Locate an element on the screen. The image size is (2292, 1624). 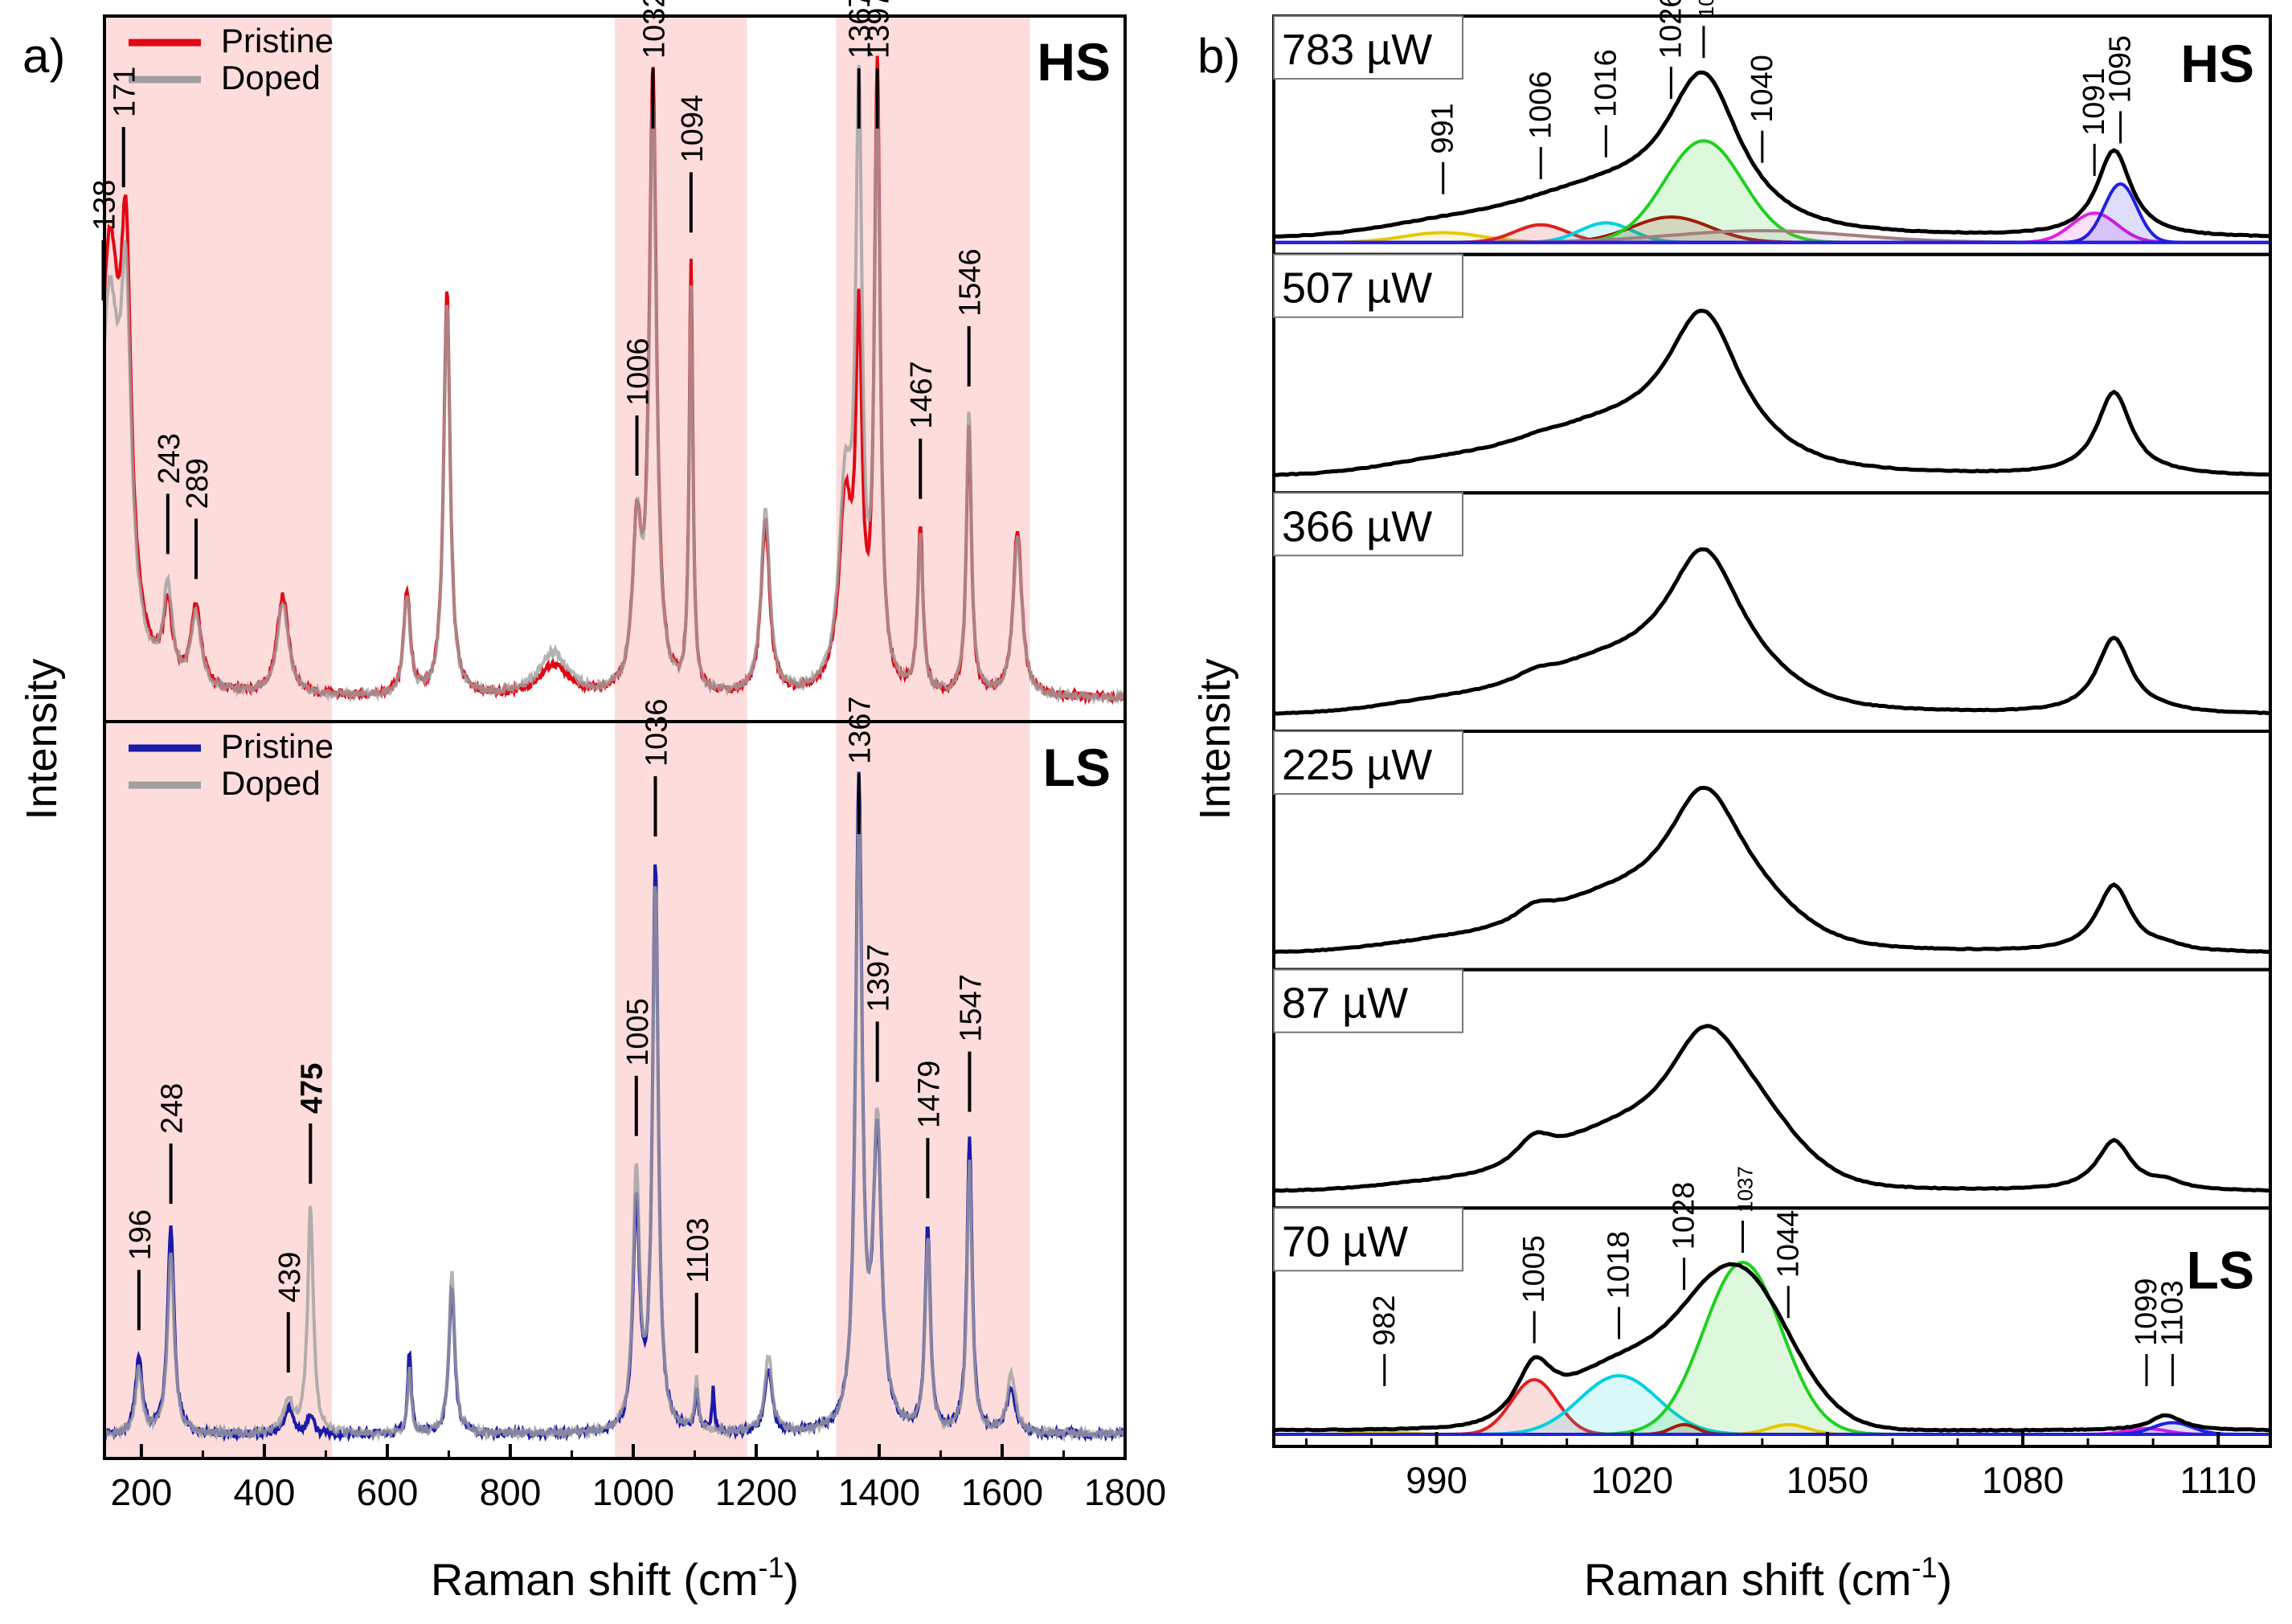
x-tick-label: 1400 is located at coordinates (879, 1492).